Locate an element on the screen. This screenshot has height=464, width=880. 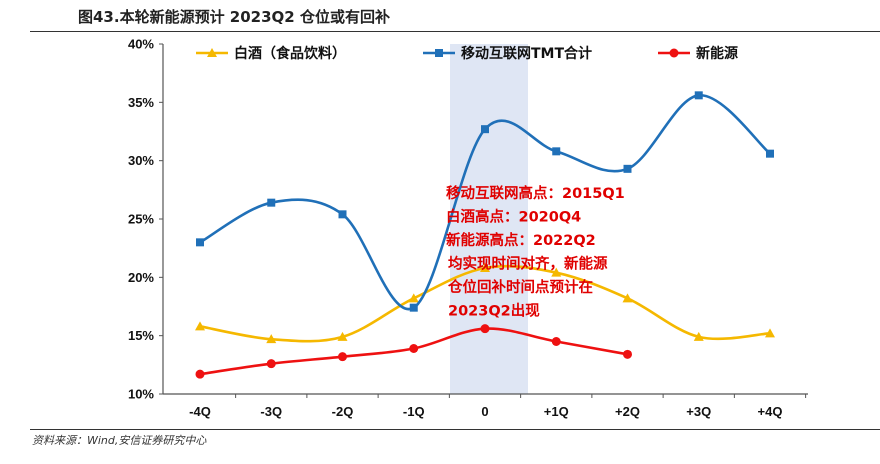
x-tick-label: -2Q is located at coordinates (343, 411).